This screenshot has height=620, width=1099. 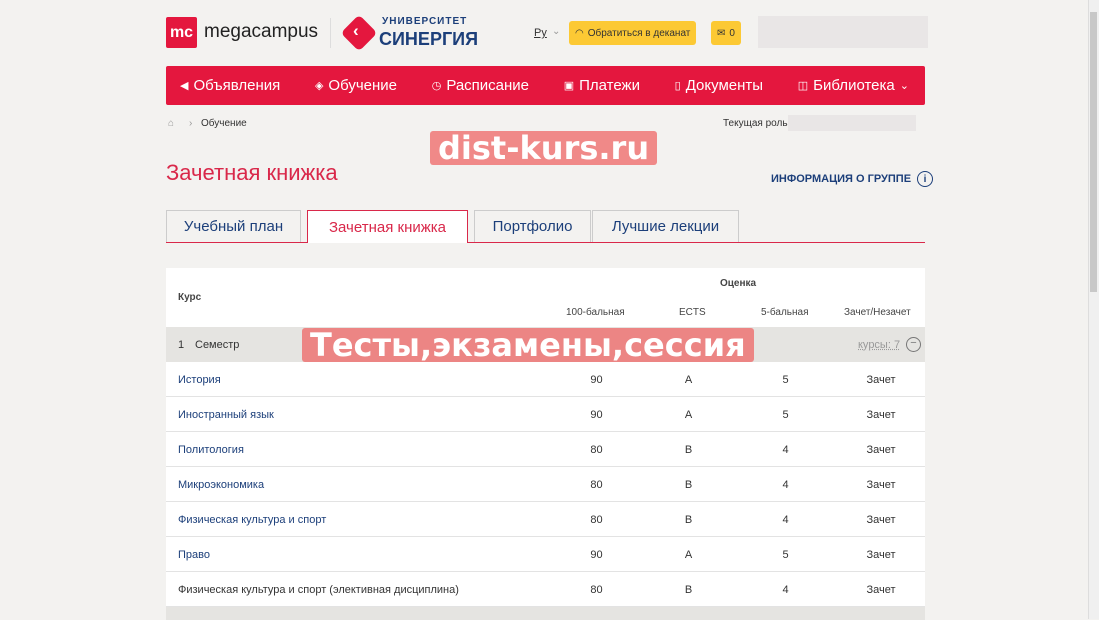 What do you see at coordinates (785, 312) in the screenshot?
I see `col-5: 5-бальная` at bounding box center [785, 312].